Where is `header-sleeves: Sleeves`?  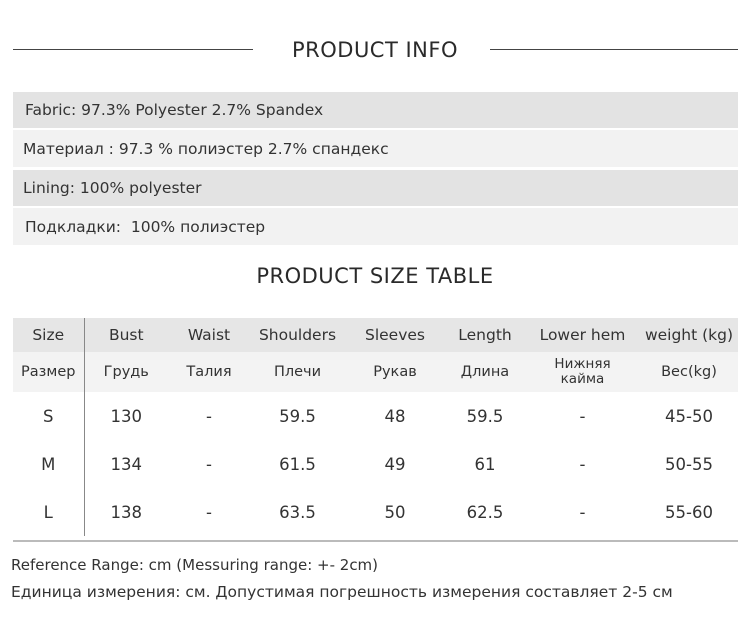 header-sleeves: Sleeves is located at coordinates (395, 335).